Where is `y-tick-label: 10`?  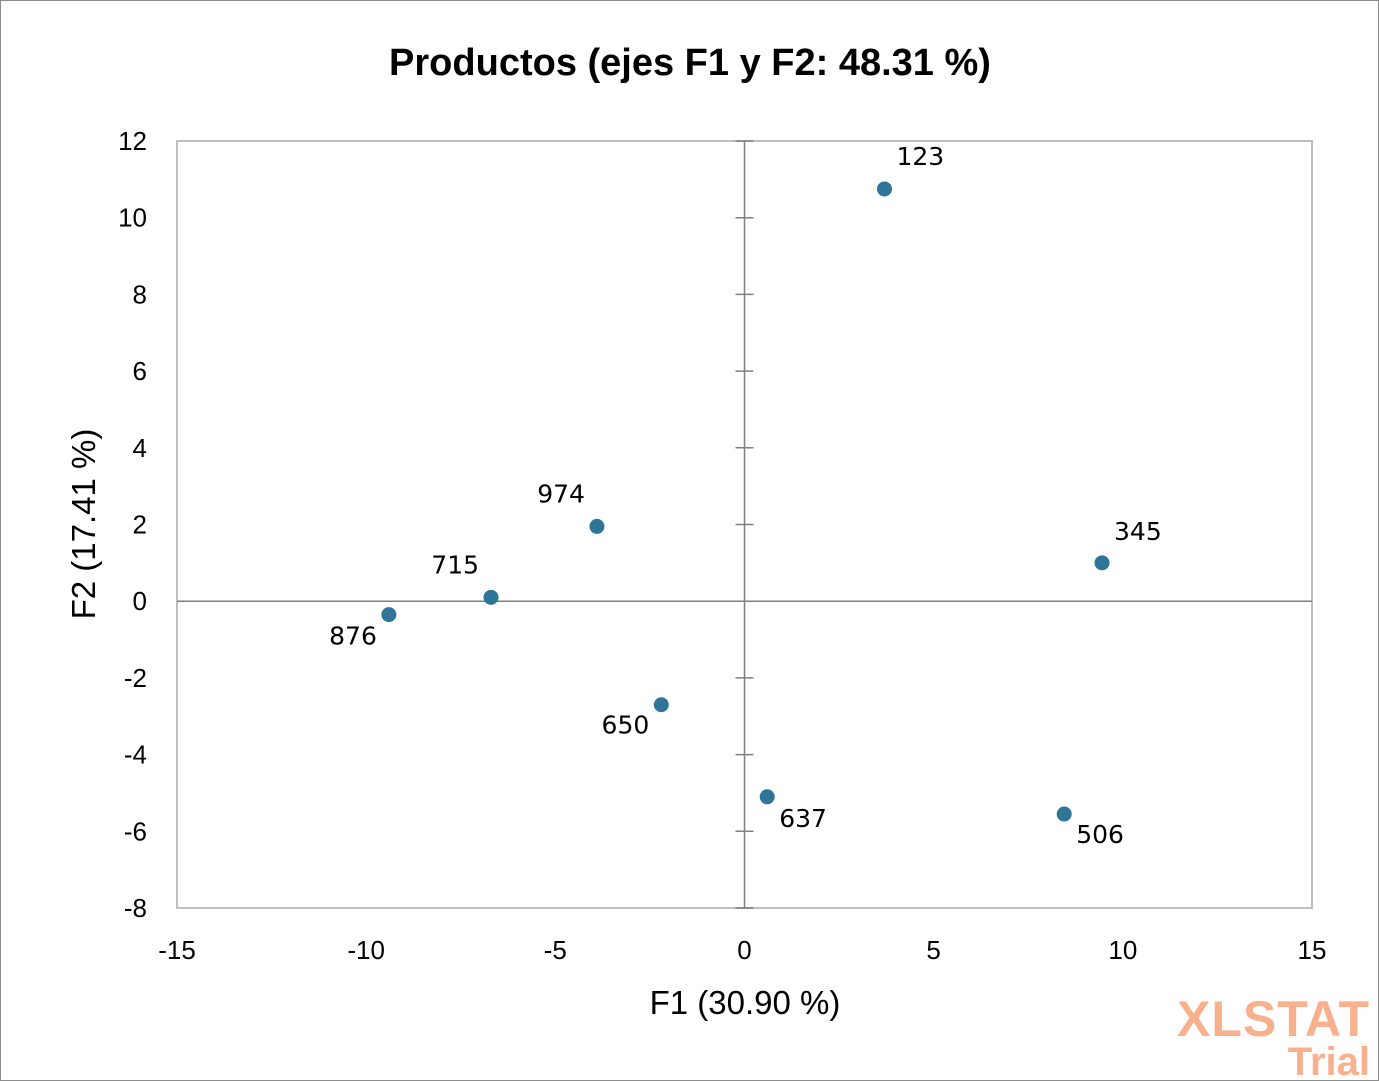
y-tick-label: 10 is located at coordinates (132, 218).